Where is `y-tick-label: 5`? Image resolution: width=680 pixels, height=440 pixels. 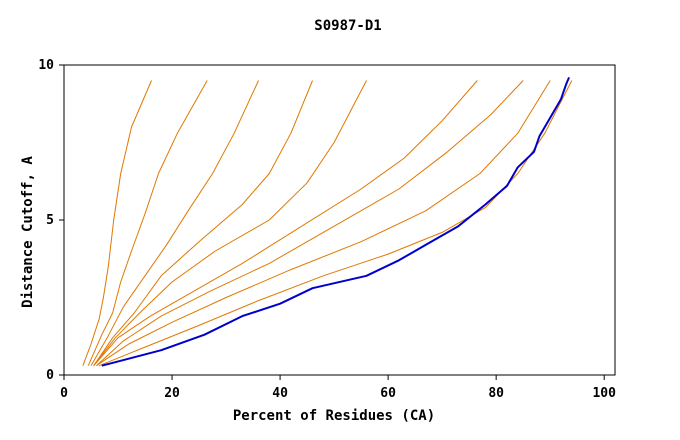 y-tick-label: 5 is located at coordinates (50, 220).